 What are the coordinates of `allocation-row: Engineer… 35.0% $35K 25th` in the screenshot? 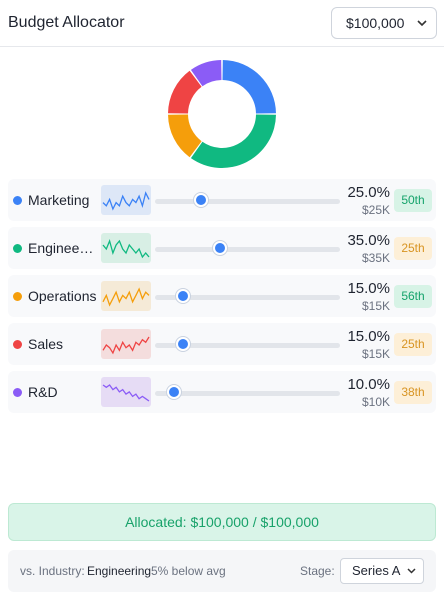 It's located at (222, 248).